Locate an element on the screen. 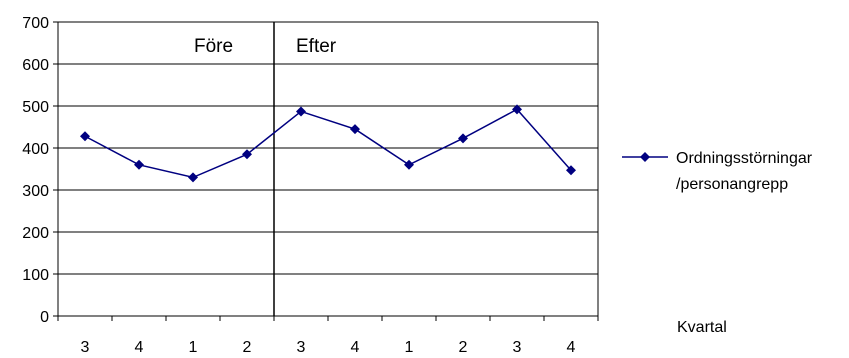  series-group is located at coordinates (328, 143).